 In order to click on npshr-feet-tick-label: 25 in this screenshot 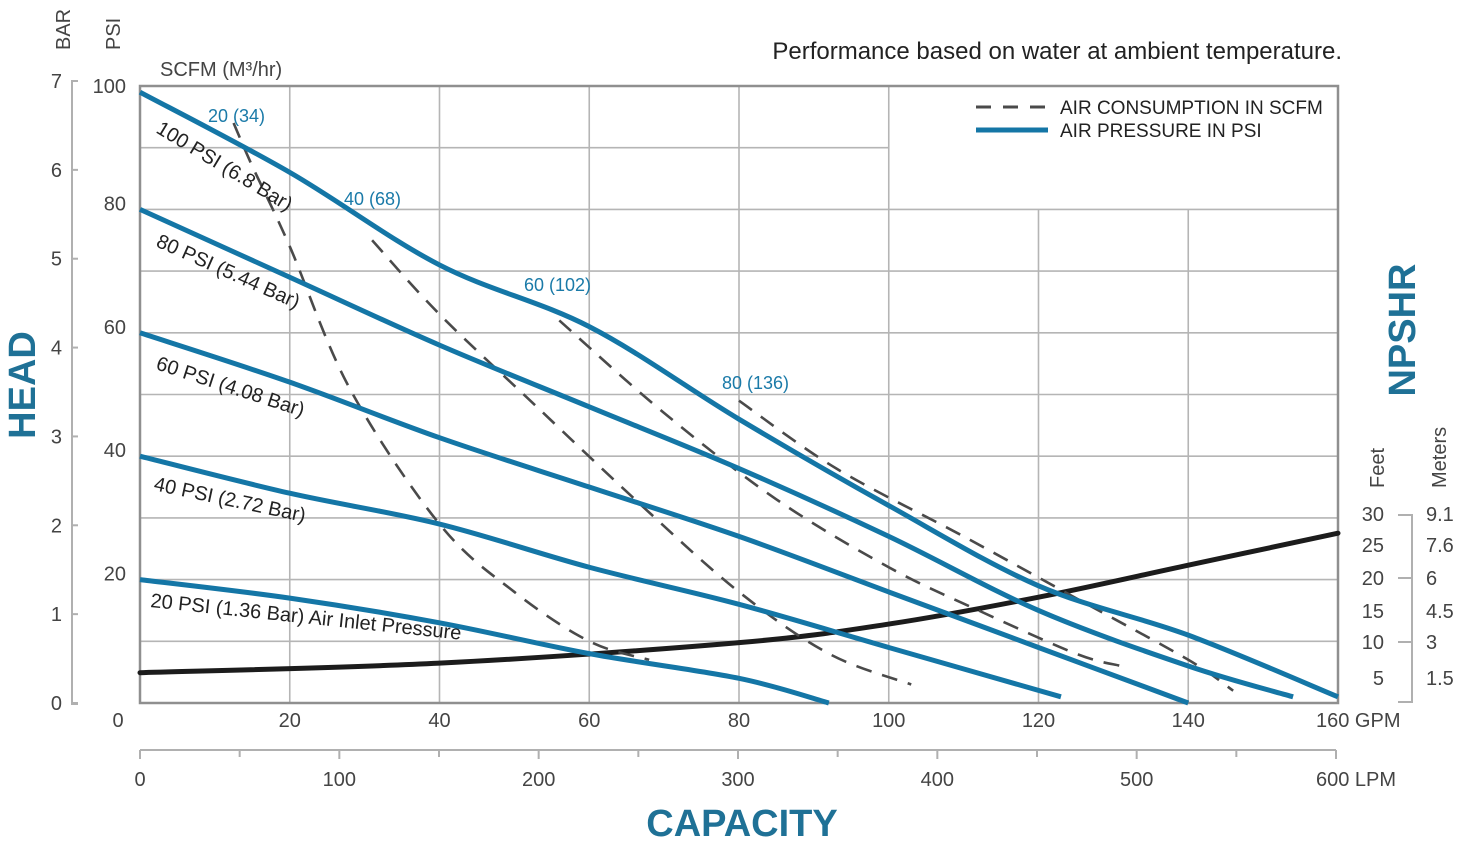, I will do `click(1373, 546)`.